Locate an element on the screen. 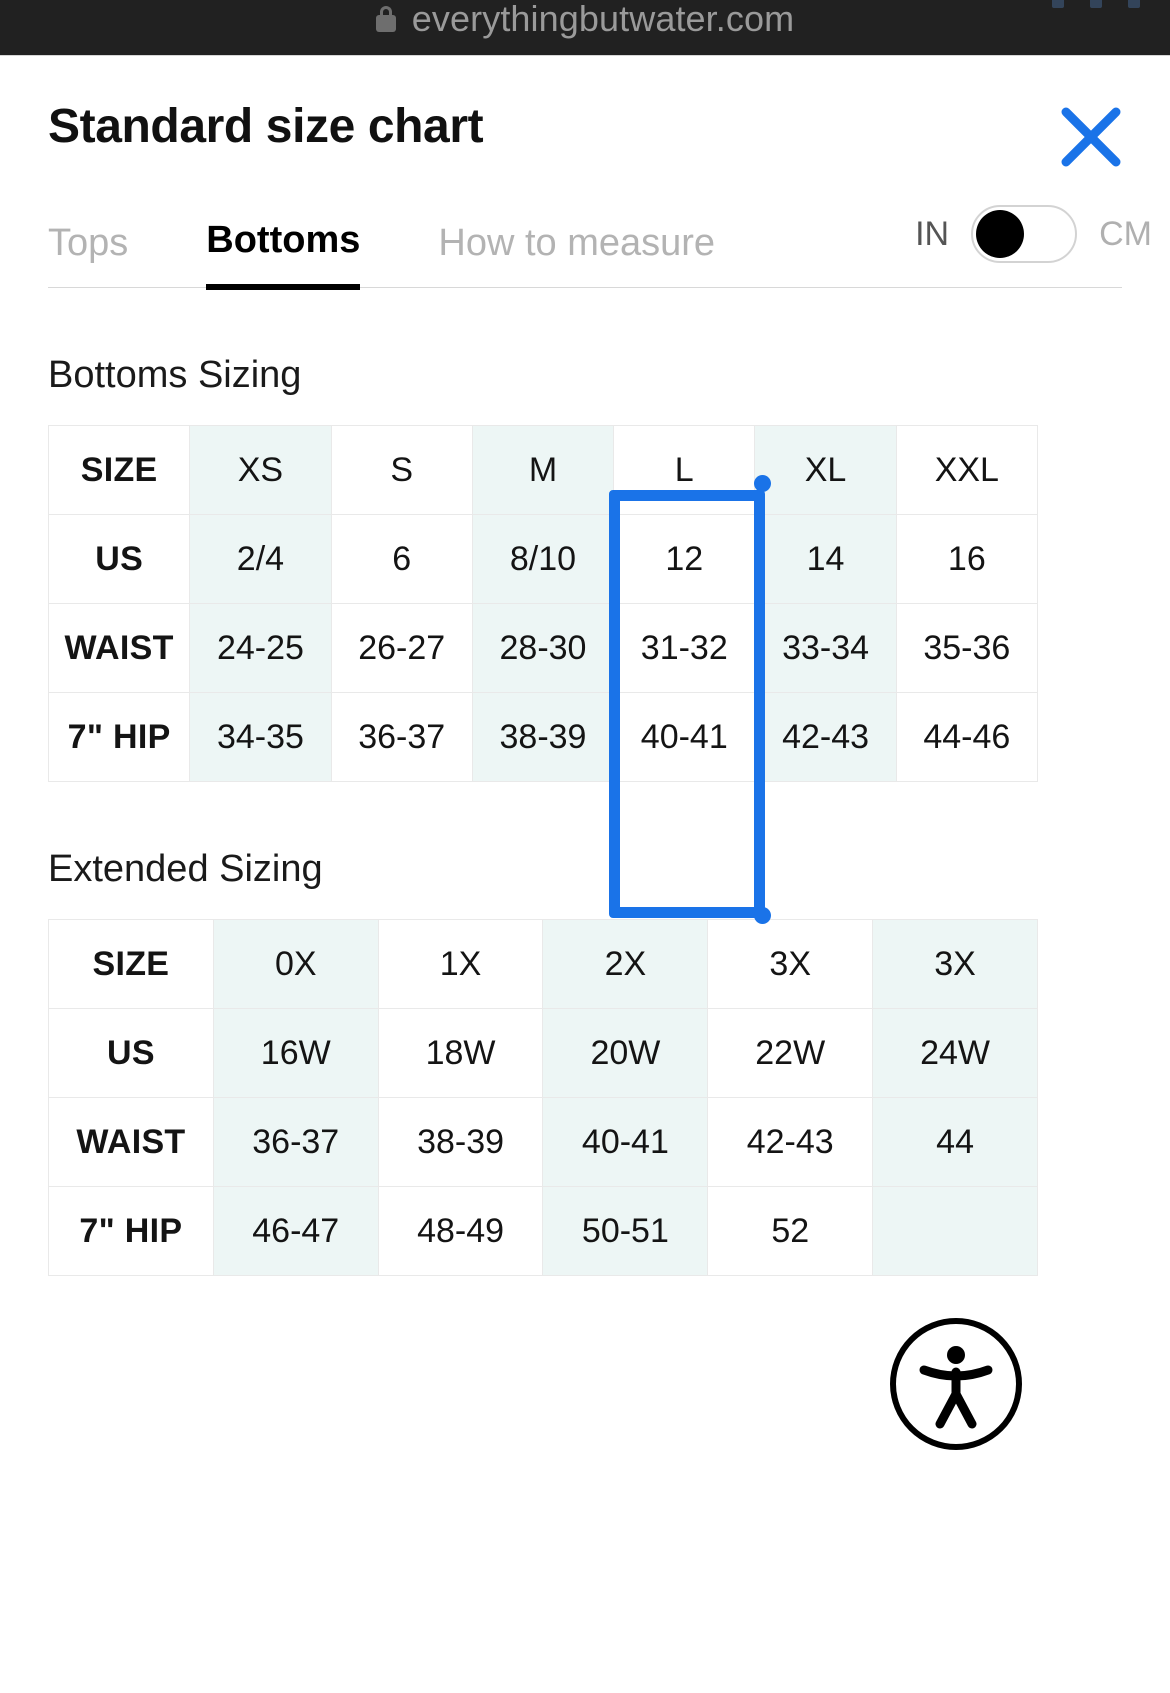  table-cell: 35-36 is located at coordinates (967, 648).